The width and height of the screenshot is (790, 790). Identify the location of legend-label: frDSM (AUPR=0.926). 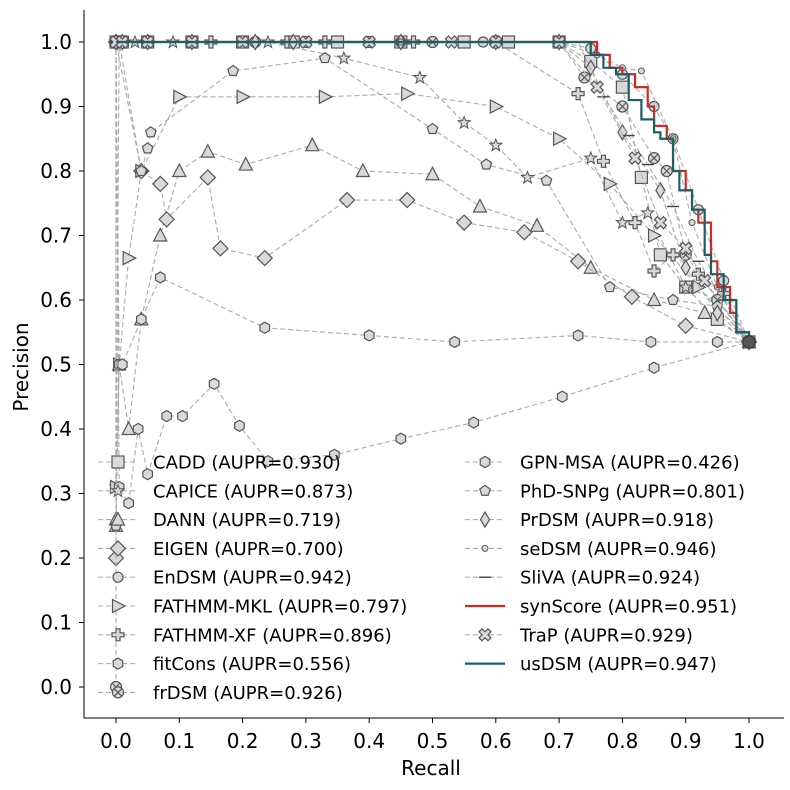
(248, 693).